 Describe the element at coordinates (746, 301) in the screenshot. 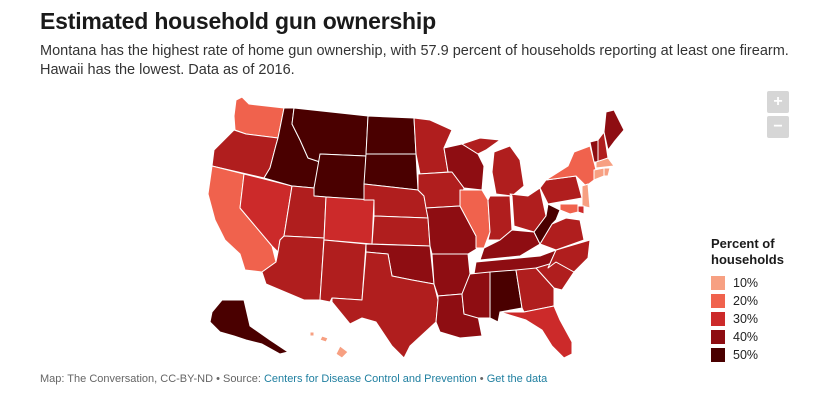

I see `legend-label: 20%` at that location.